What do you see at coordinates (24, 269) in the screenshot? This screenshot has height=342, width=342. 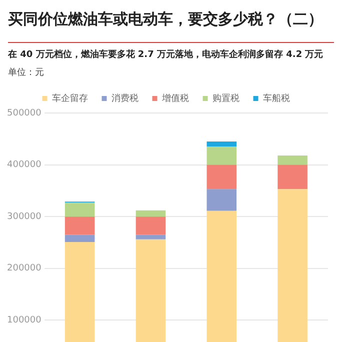 I see `y-tick-label: 200000` at bounding box center [24, 269].